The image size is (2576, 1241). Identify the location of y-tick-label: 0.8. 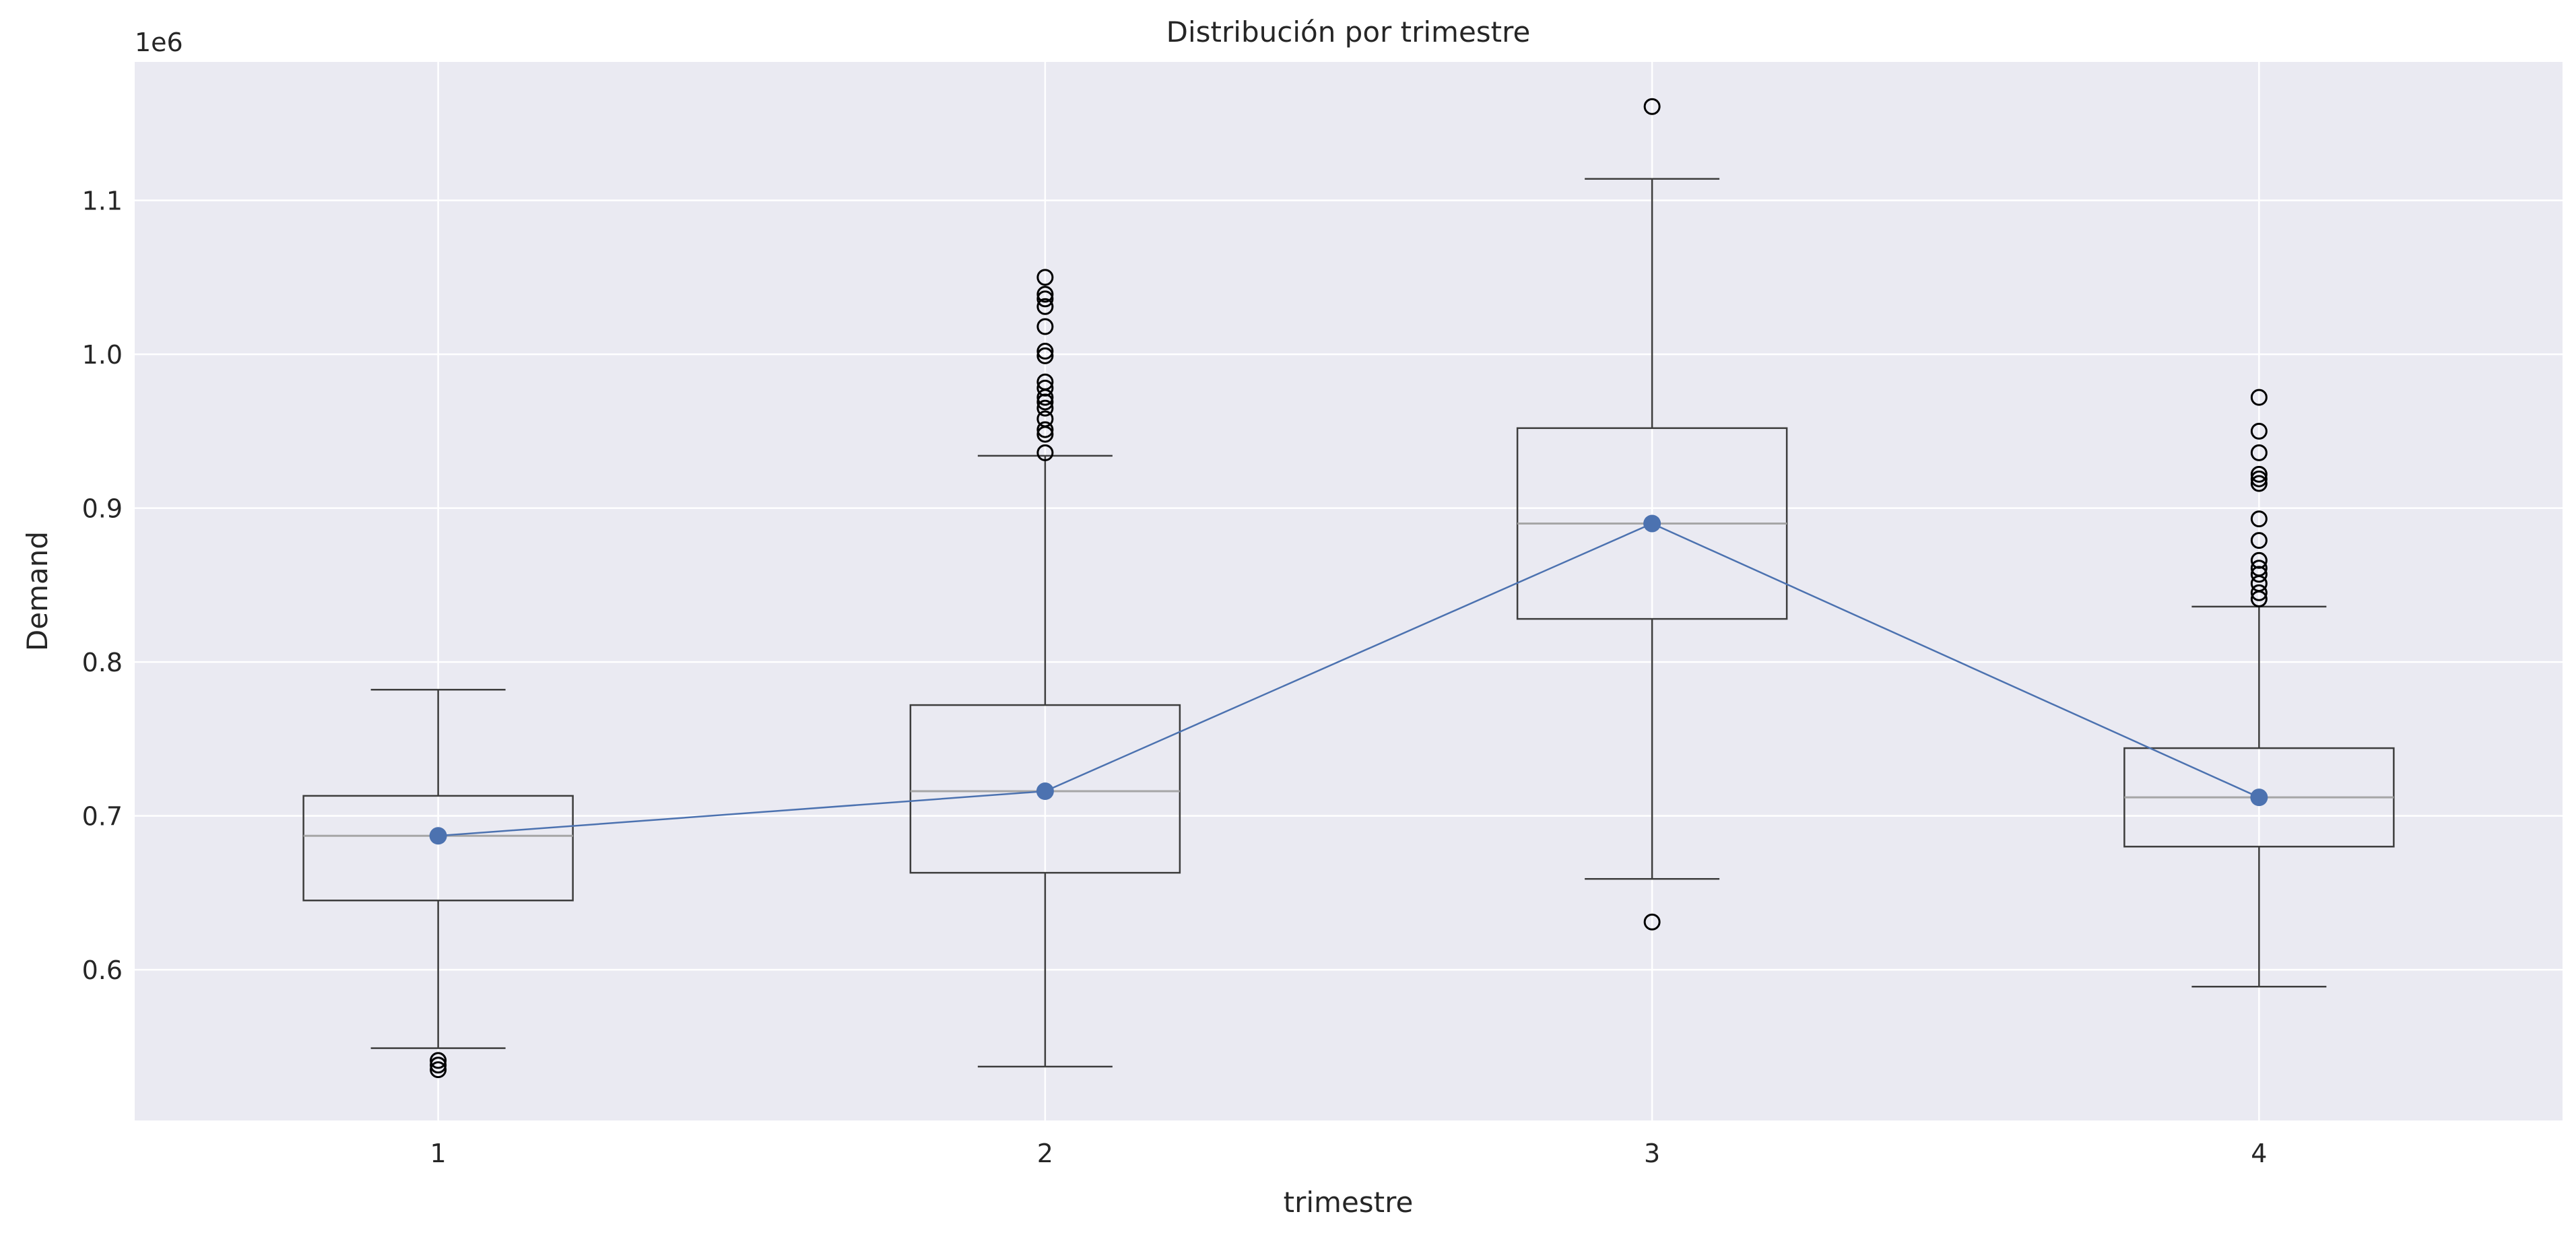
(102, 662).